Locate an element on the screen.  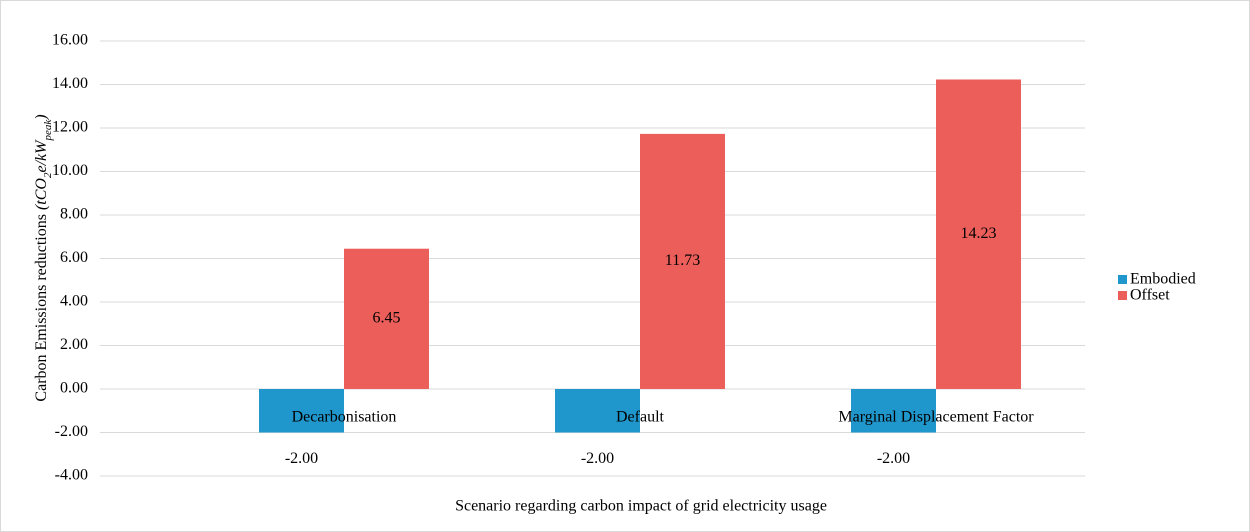
y-axis-title-part: peak is located at coordinates (48, 130).